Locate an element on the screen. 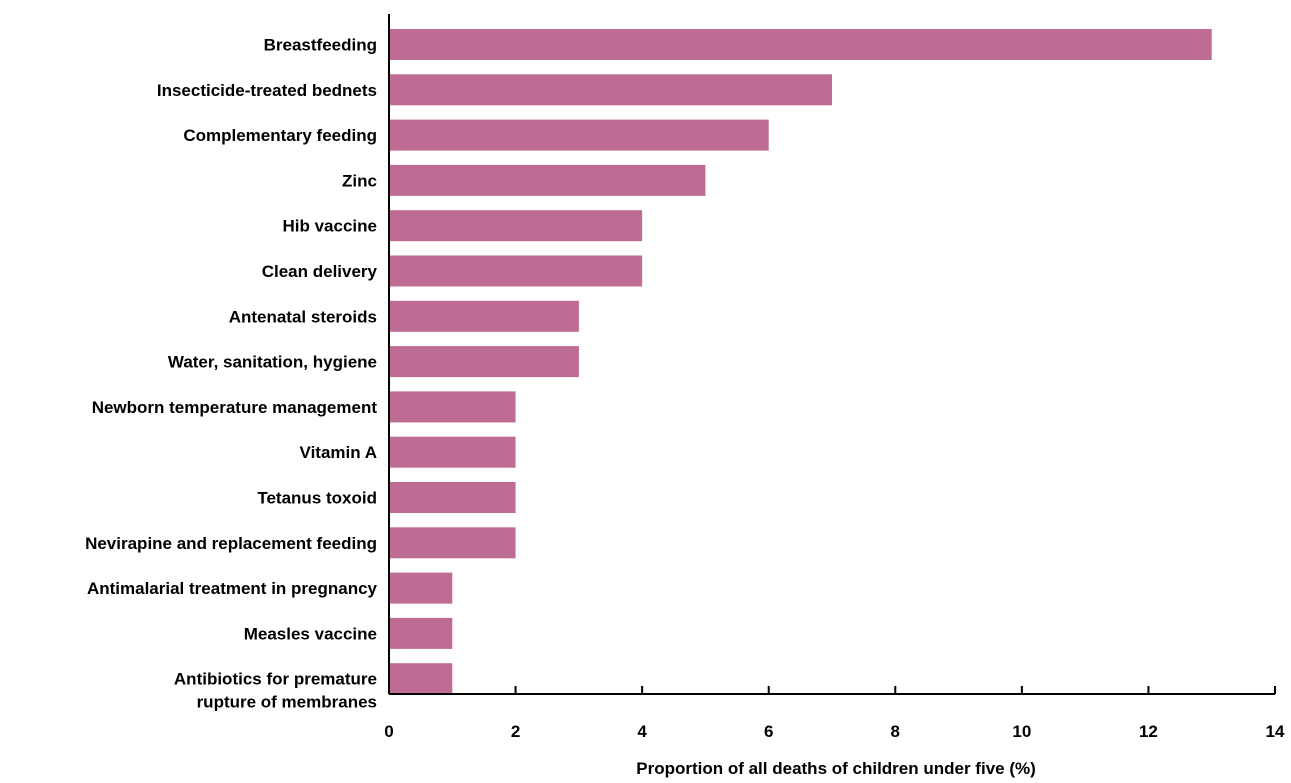  category-label-clean-delivery: Clean delivery is located at coordinates (320, 271).